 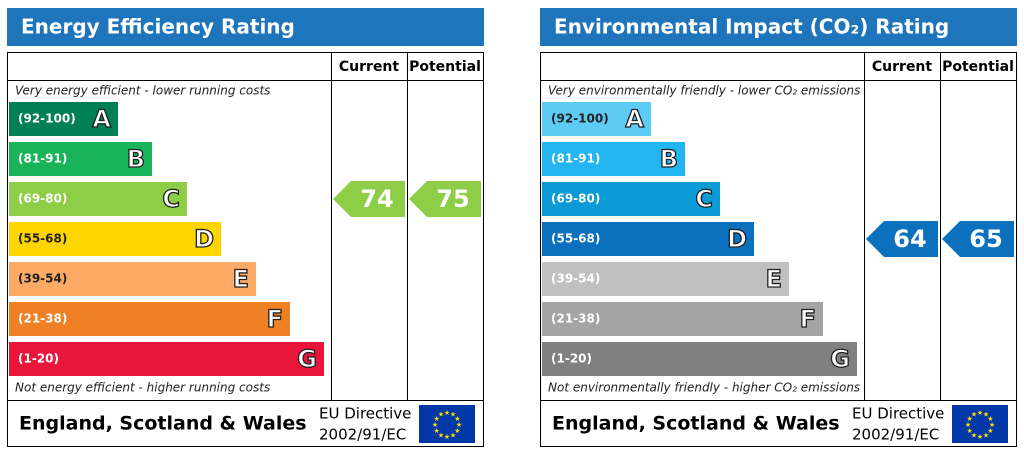 What do you see at coordinates (985, 239) in the screenshot?
I see `potential-rating: 65` at bounding box center [985, 239].